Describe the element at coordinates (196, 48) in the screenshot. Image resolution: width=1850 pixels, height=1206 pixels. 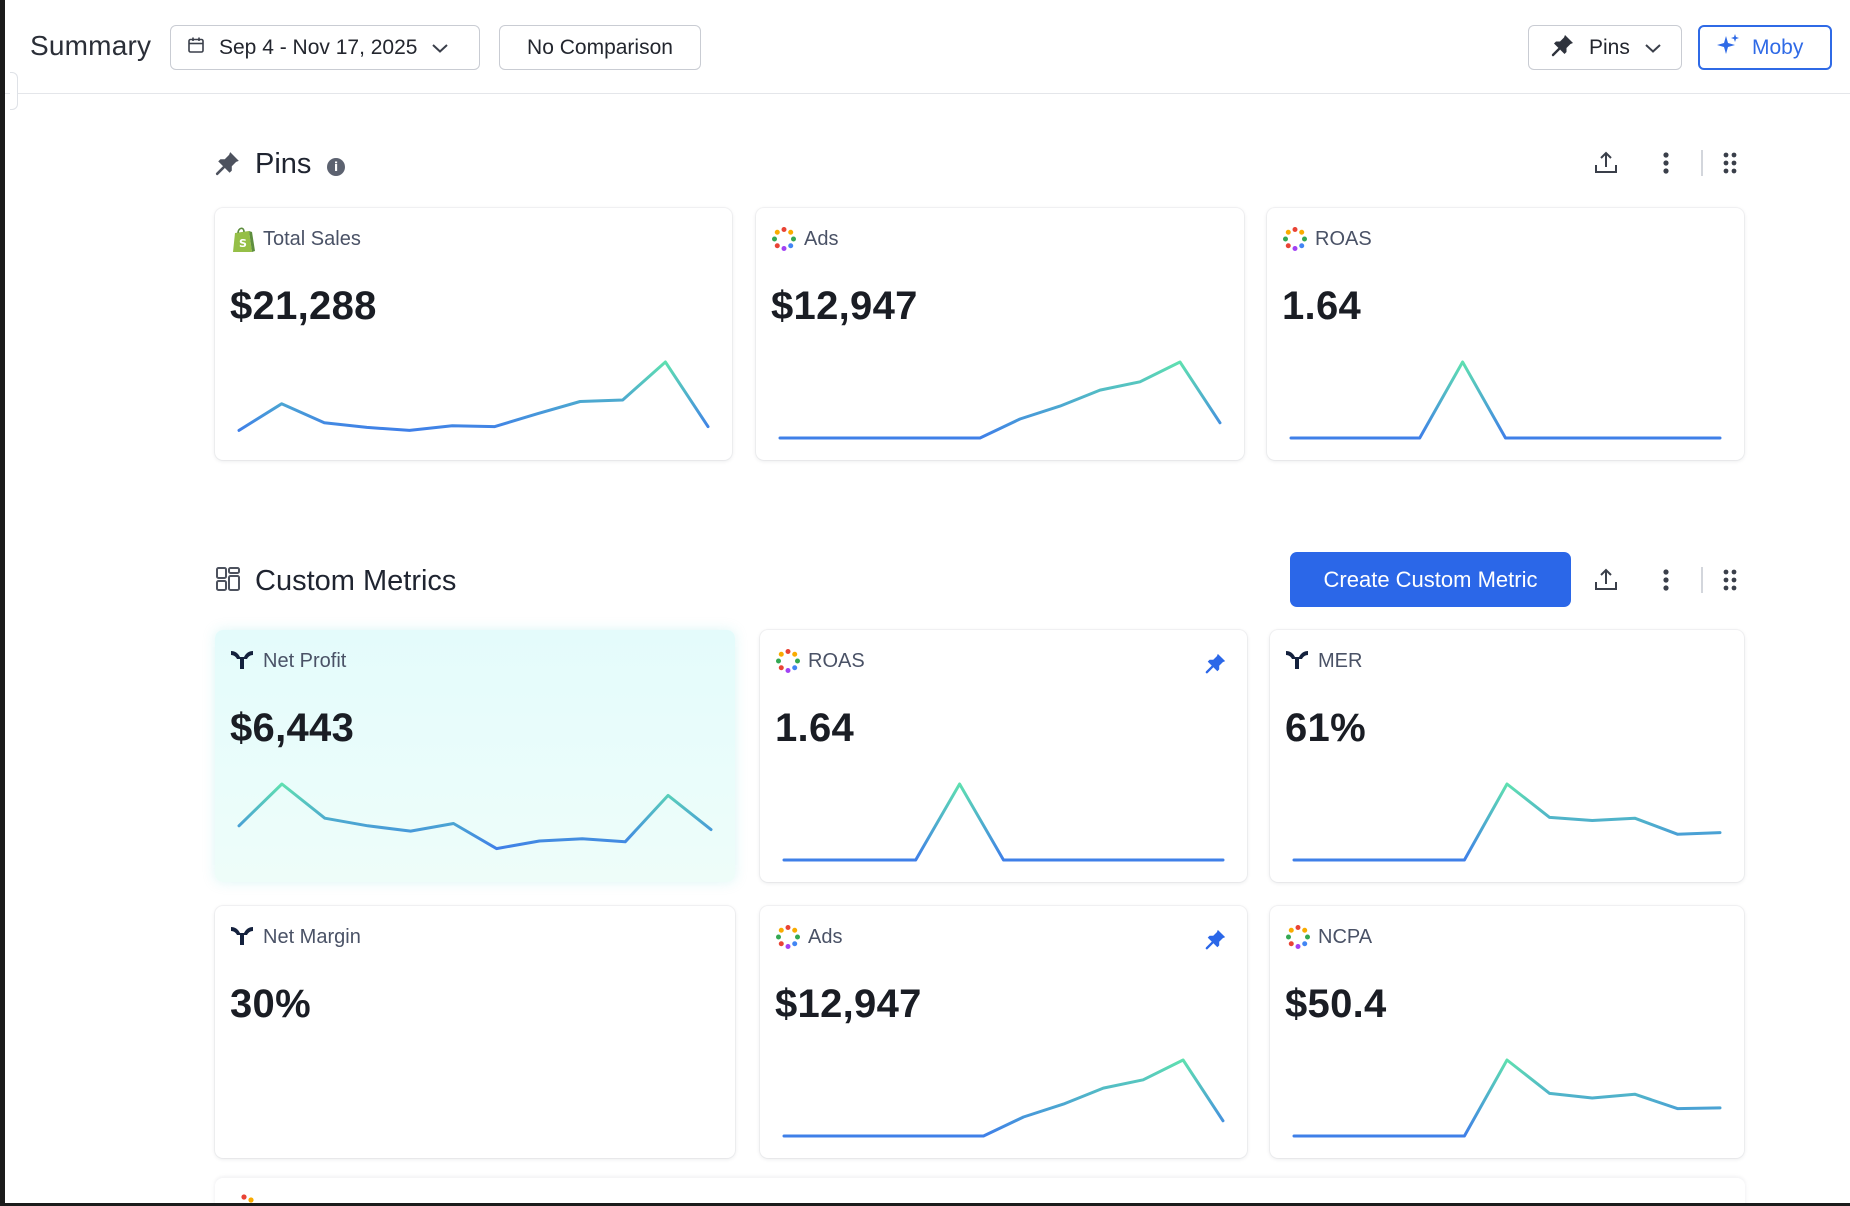
I see `calendar-icon` at that location.